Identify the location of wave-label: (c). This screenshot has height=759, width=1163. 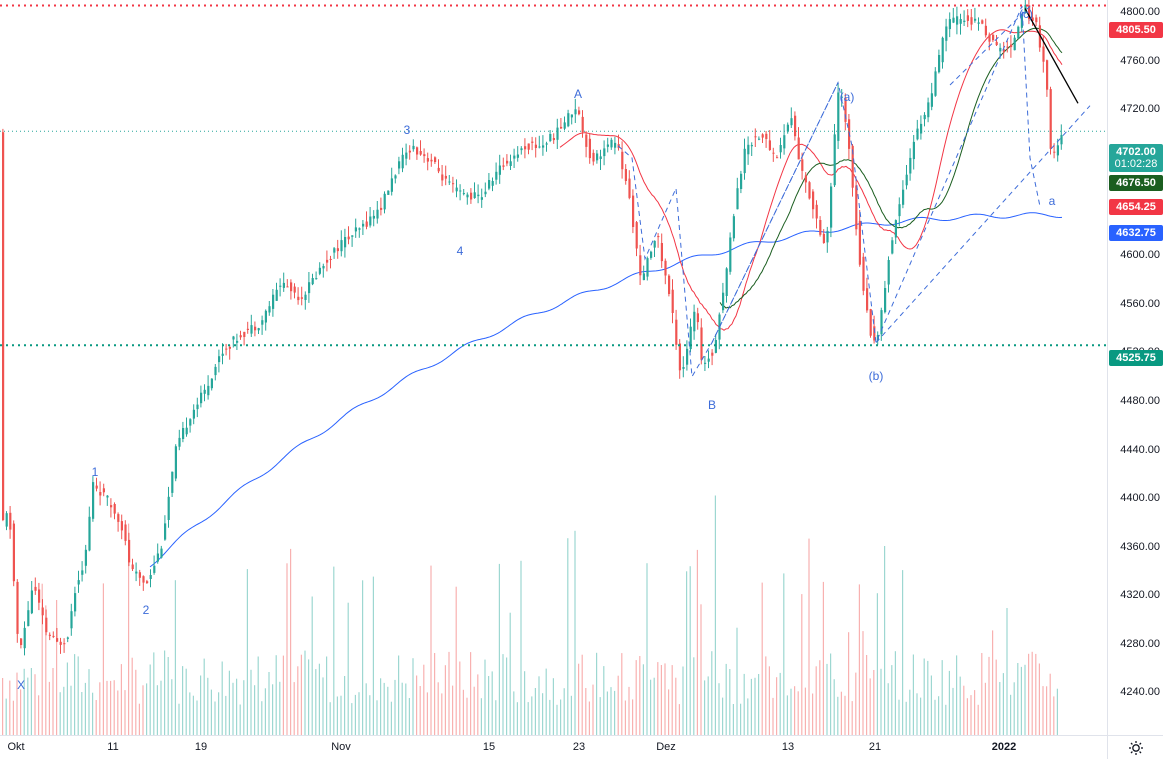
(1026, 14).